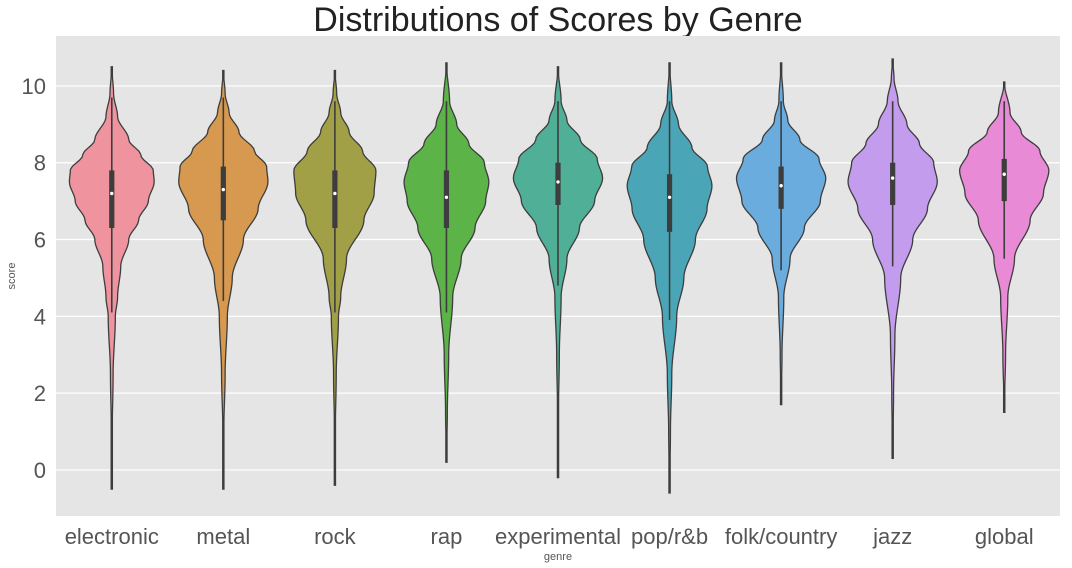 The width and height of the screenshot is (1072, 568). What do you see at coordinates (1004, 247) in the screenshot?
I see `violin-global` at bounding box center [1004, 247].